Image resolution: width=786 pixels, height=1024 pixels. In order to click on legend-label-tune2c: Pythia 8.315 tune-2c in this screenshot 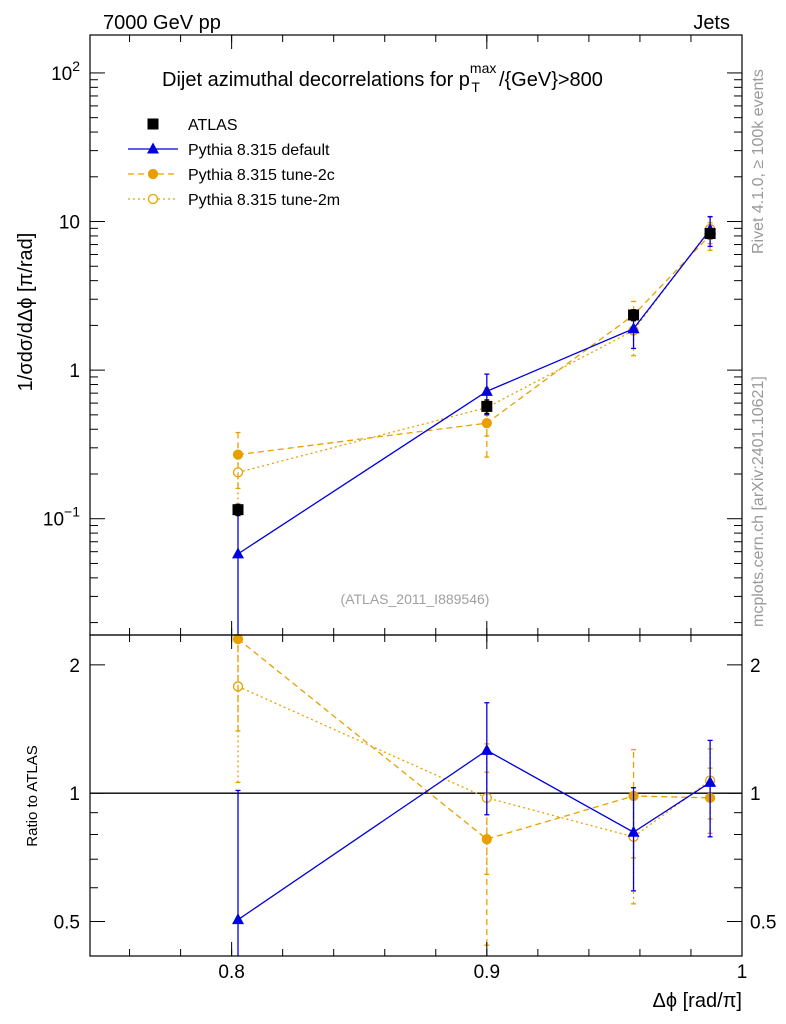, I will do `click(261, 175)`.